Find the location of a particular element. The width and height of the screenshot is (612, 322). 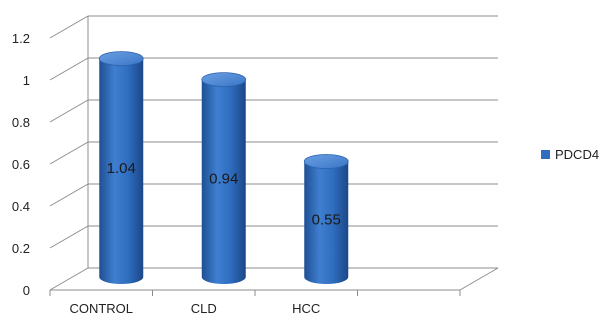

y-tick-label: 1.2 is located at coordinates (21, 38).